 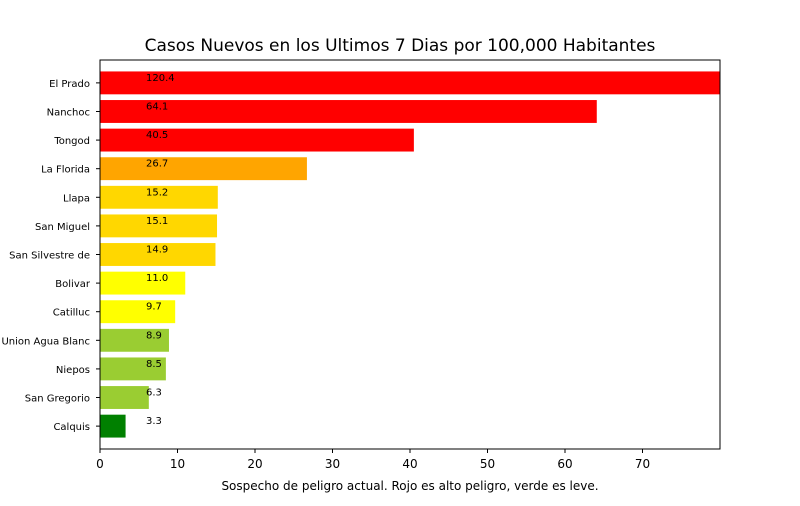 I want to click on y-tick-label: San Miguel, so click(x=62, y=227).